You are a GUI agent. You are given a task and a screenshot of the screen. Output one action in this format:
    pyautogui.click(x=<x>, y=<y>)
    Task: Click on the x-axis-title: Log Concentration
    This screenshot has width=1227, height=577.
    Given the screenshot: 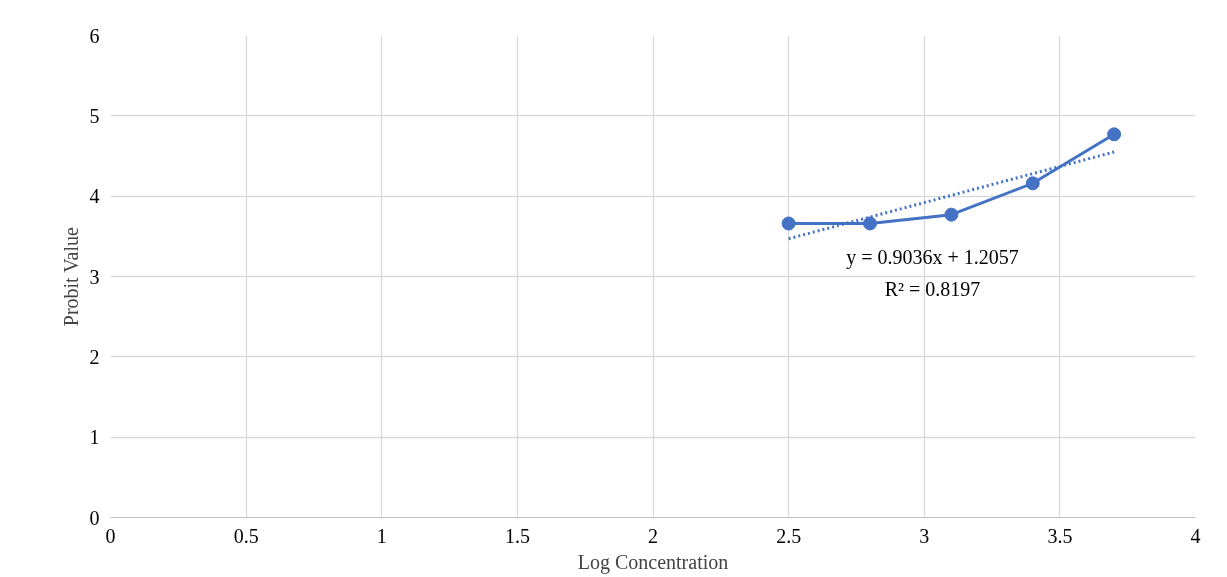 What is the action you would take?
    pyautogui.click(x=653, y=562)
    